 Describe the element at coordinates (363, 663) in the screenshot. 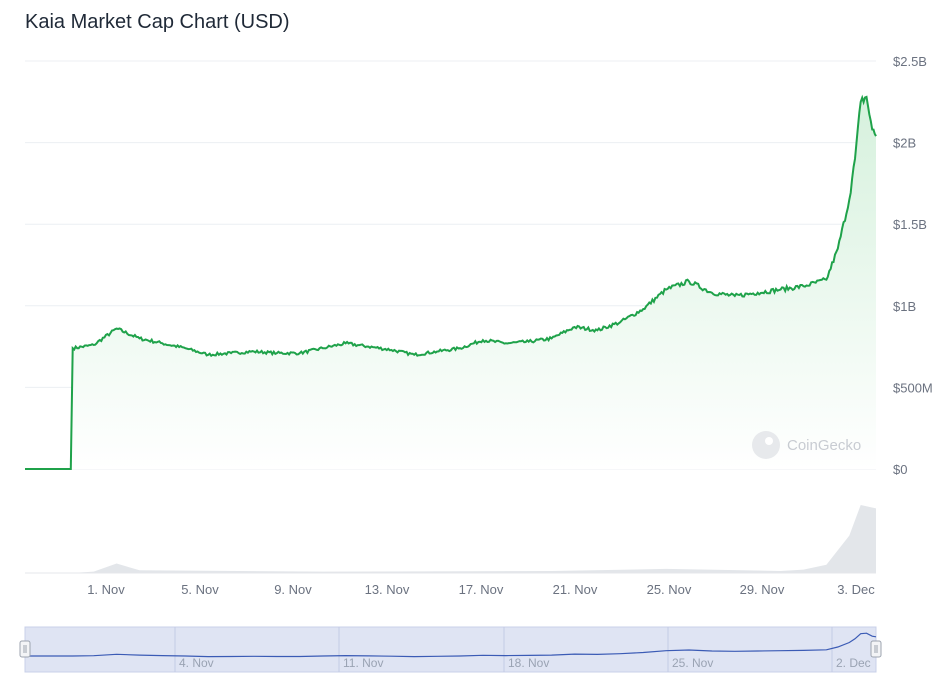

I see `navigator-tick-label: 11. Nov` at that location.